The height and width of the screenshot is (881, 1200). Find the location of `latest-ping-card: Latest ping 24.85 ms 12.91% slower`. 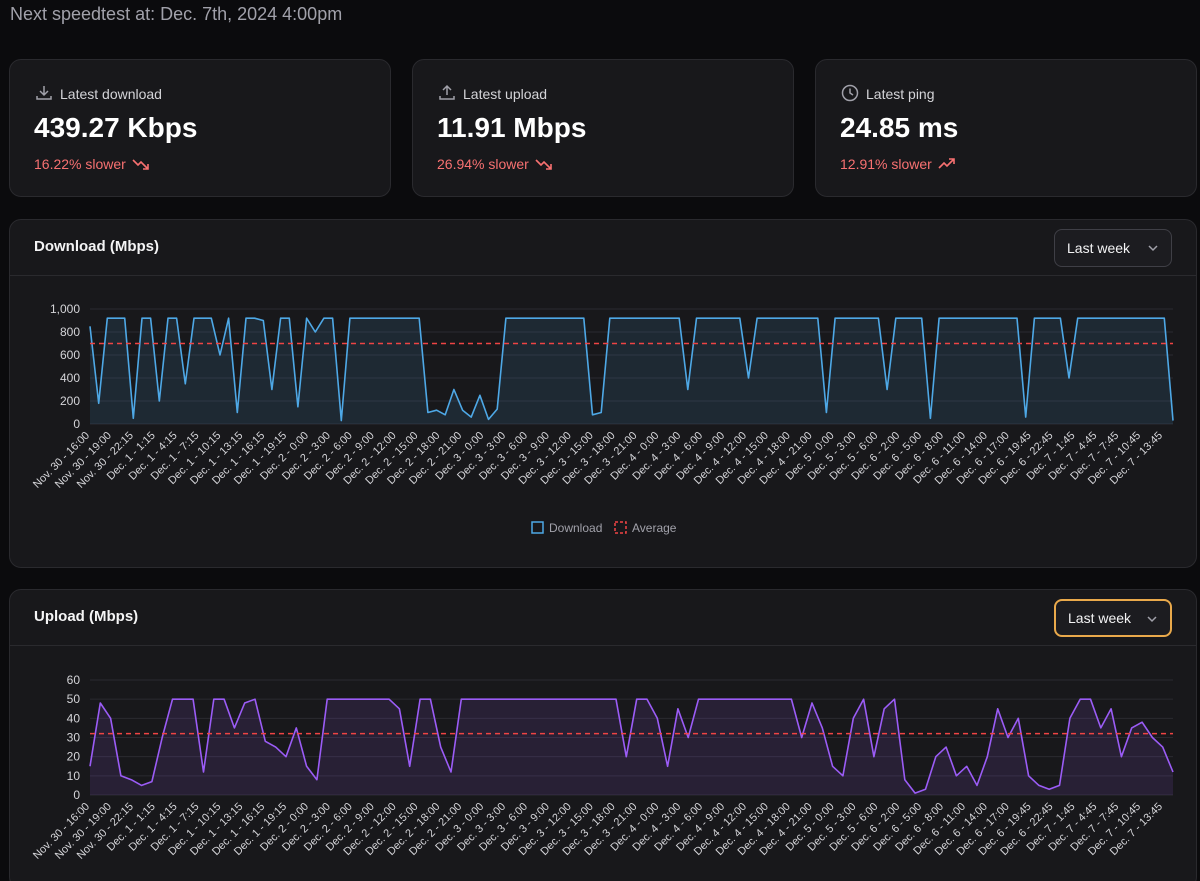

latest-ping-card: Latest ping 24.85 ms 12.91% slower is located at coordinates (1006, 128).